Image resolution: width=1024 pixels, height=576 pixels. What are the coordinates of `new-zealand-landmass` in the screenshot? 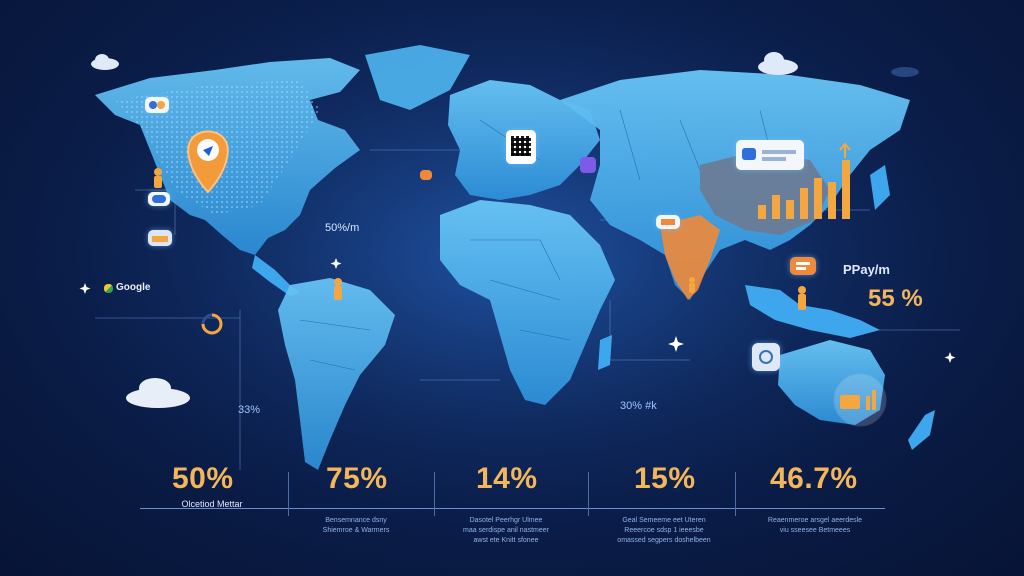 It's located at (921, 430).